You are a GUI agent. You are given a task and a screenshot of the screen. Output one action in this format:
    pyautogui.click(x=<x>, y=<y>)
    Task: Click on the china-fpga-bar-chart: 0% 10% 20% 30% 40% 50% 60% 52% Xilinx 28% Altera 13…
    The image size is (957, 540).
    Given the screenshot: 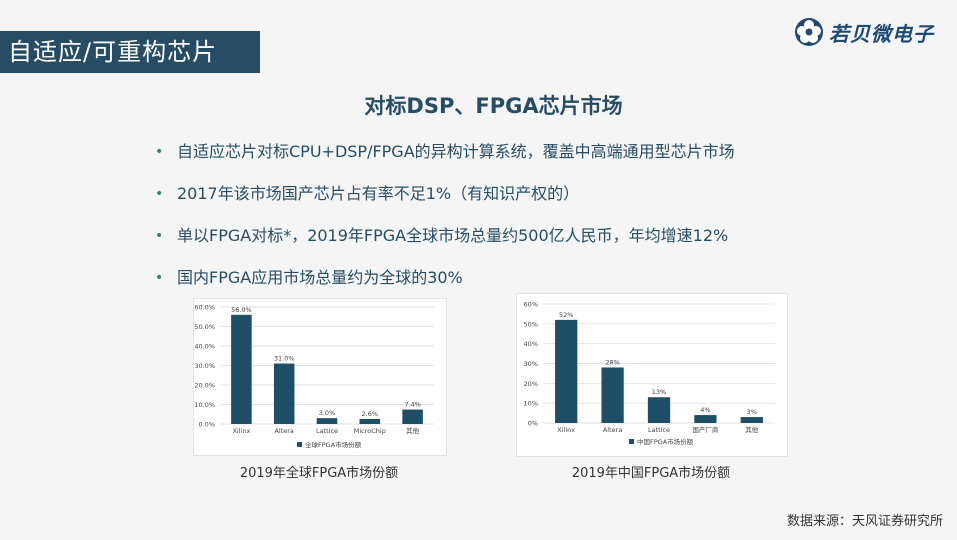 What is the action you would take?
    pyautogui.click(x=649, y=373)
    